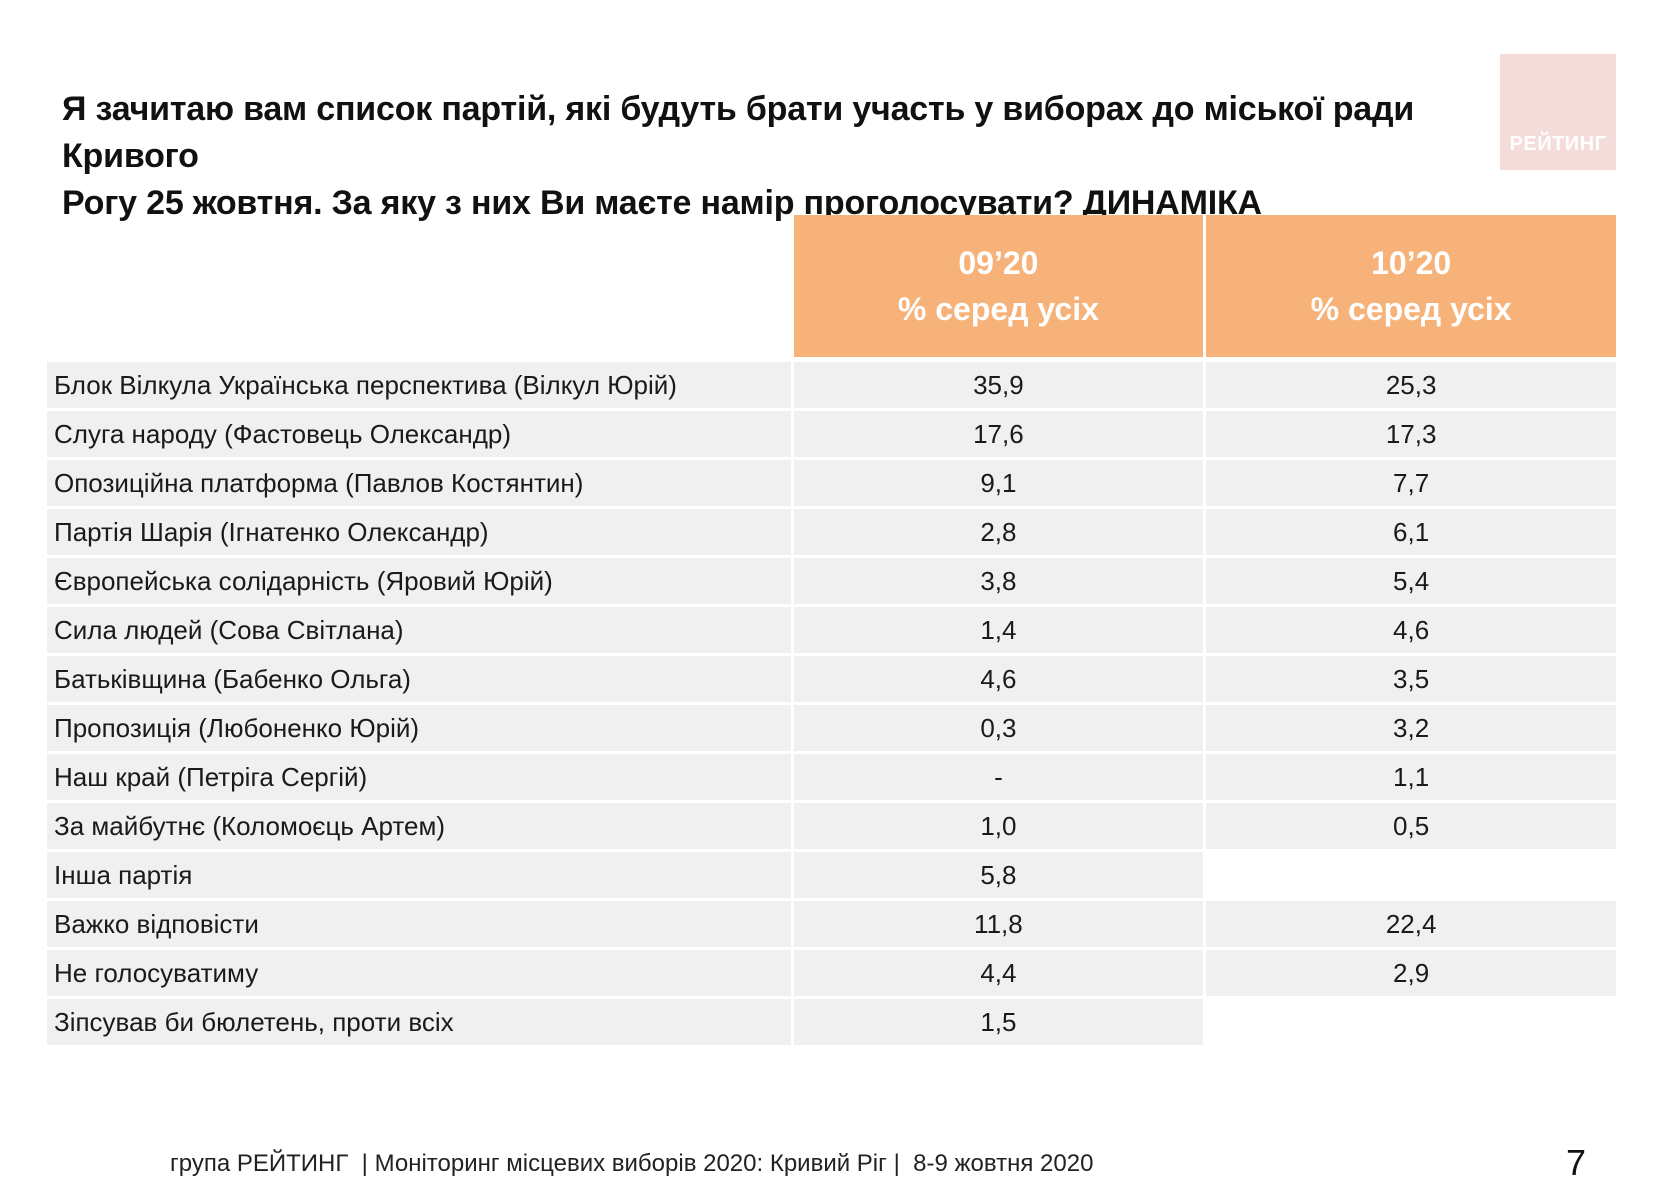 The width and height of the screenshot is (1654, 1184). What do you see at coordinates (998, 875) in the screenshot?
I see `value-cell-sep: 5,8` at bounding box center [998, 875].